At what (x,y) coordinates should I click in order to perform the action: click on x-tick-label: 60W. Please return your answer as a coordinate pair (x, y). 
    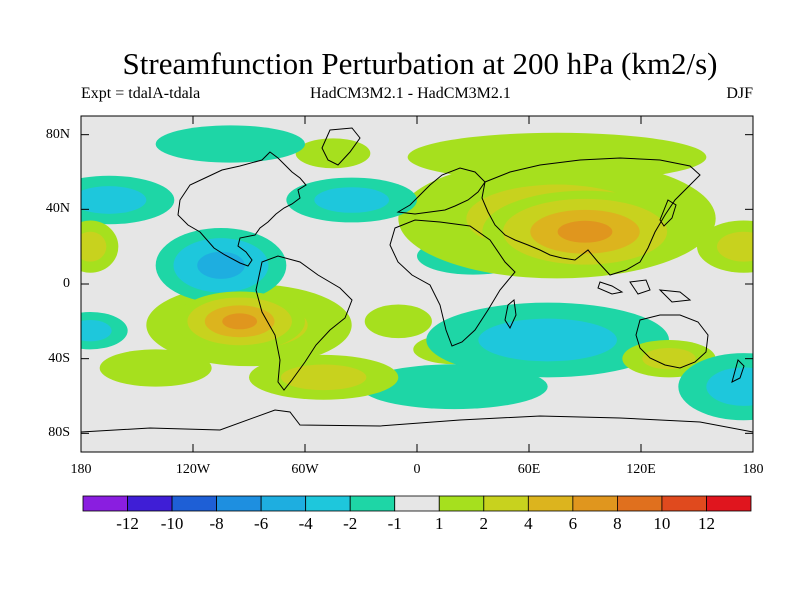
    Looking at the image, I should click on (305, 469).